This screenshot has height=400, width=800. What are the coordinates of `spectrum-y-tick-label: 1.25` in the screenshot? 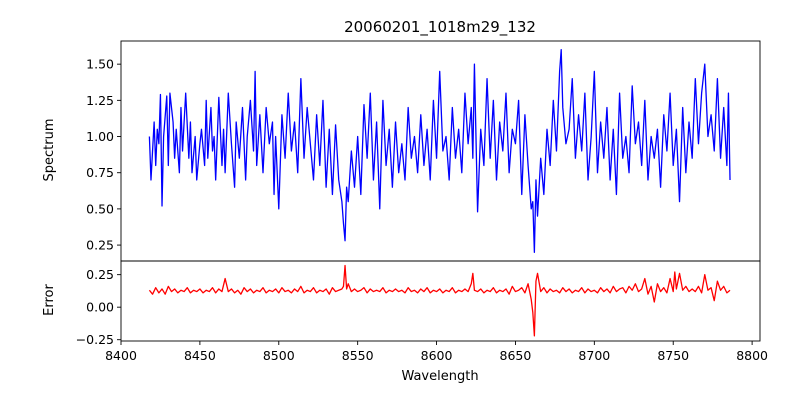 It's located at (100, 100).